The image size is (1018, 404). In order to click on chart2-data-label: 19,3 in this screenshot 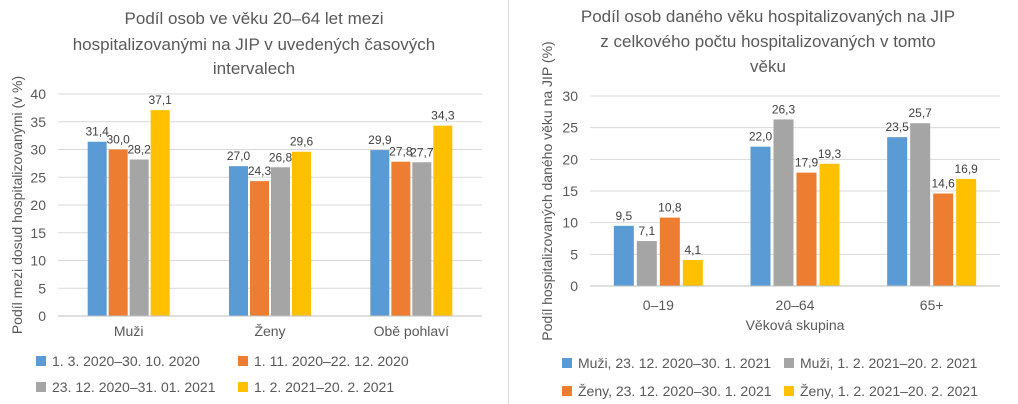, I will do `click(830, 154)`.